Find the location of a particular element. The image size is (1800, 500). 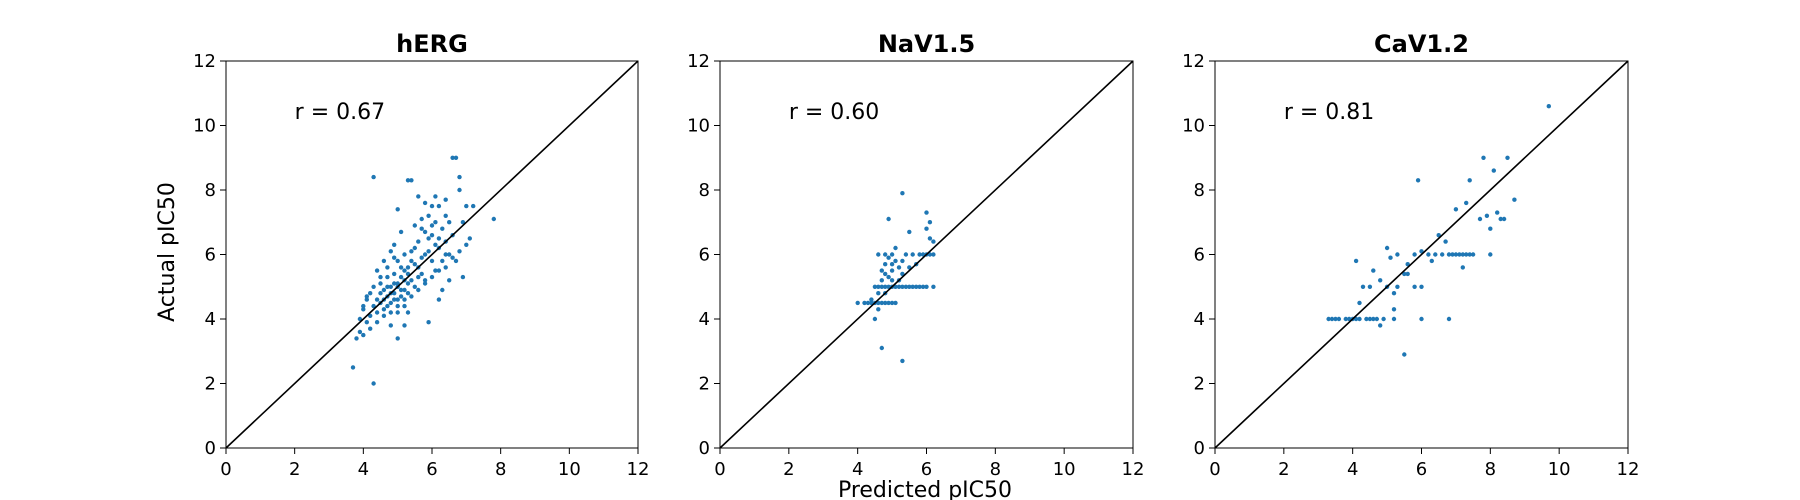

x-tick-label: 6 is located at coordinates (926, 469).